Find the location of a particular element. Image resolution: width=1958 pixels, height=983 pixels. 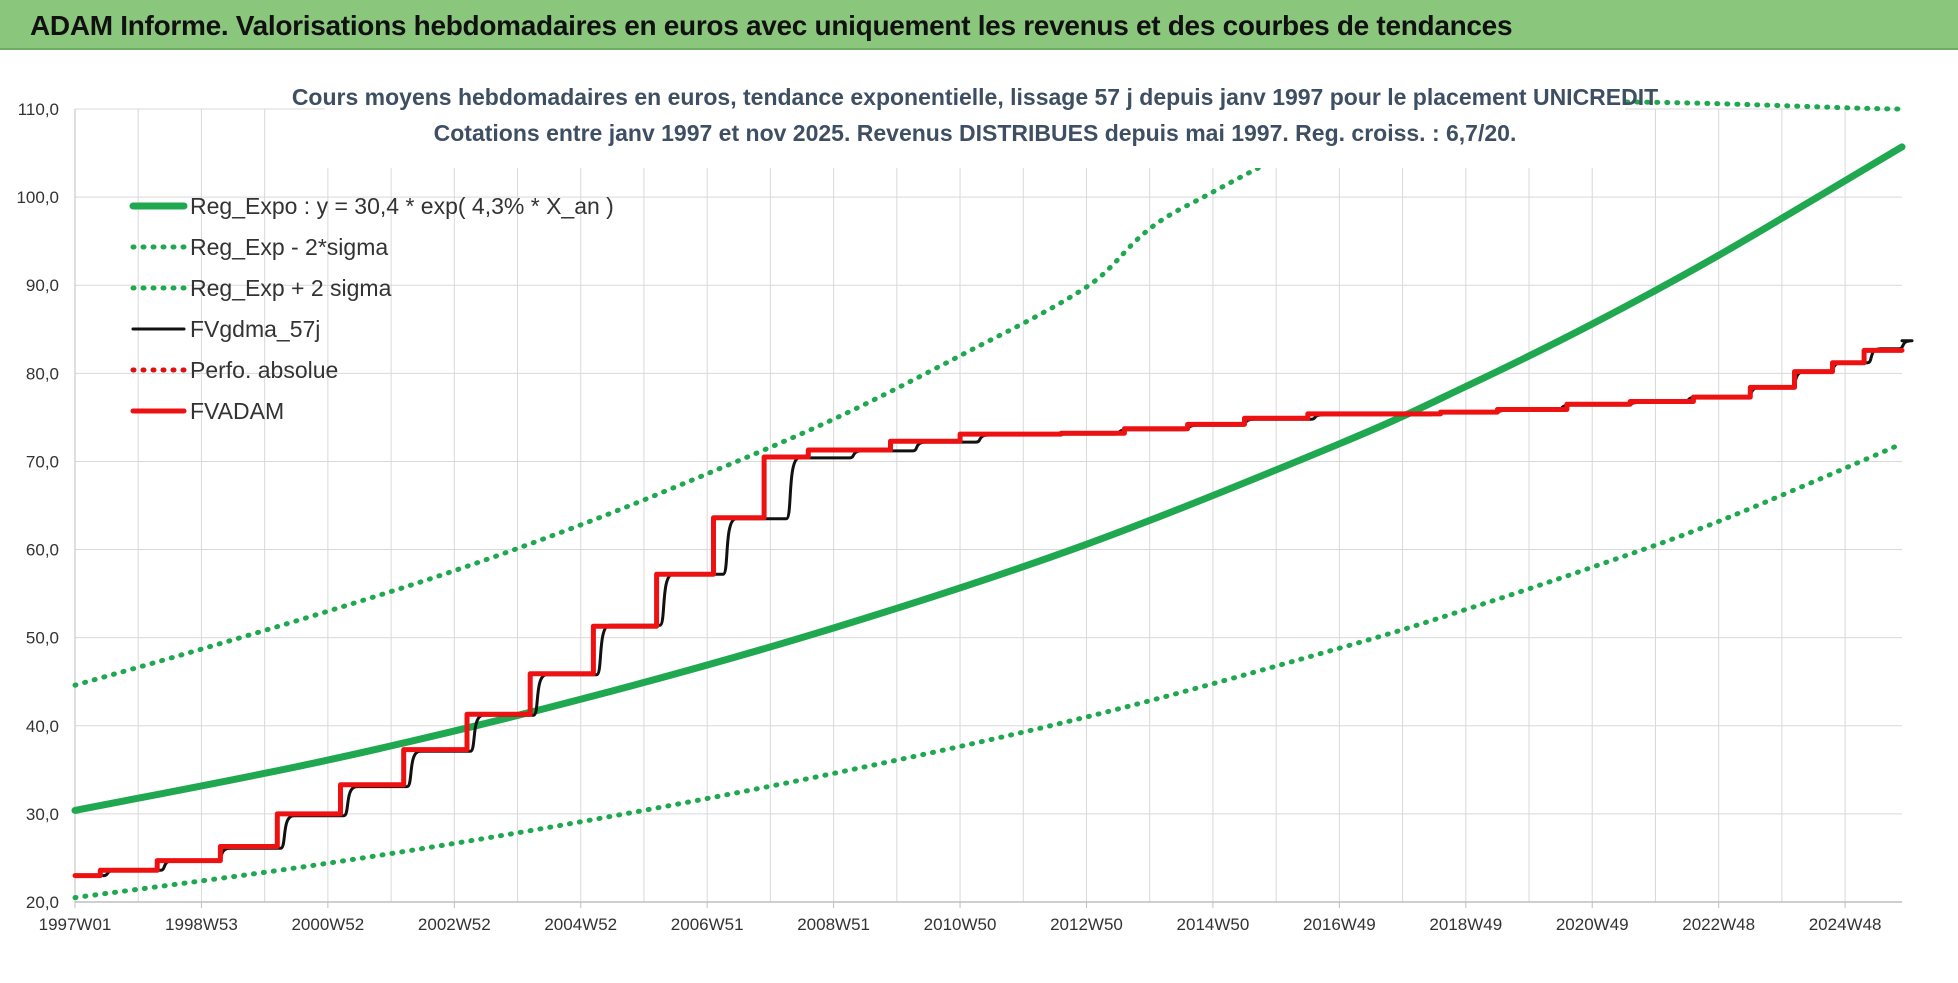

y-tick-label: 20,0 is located at coordinates (42, 902).